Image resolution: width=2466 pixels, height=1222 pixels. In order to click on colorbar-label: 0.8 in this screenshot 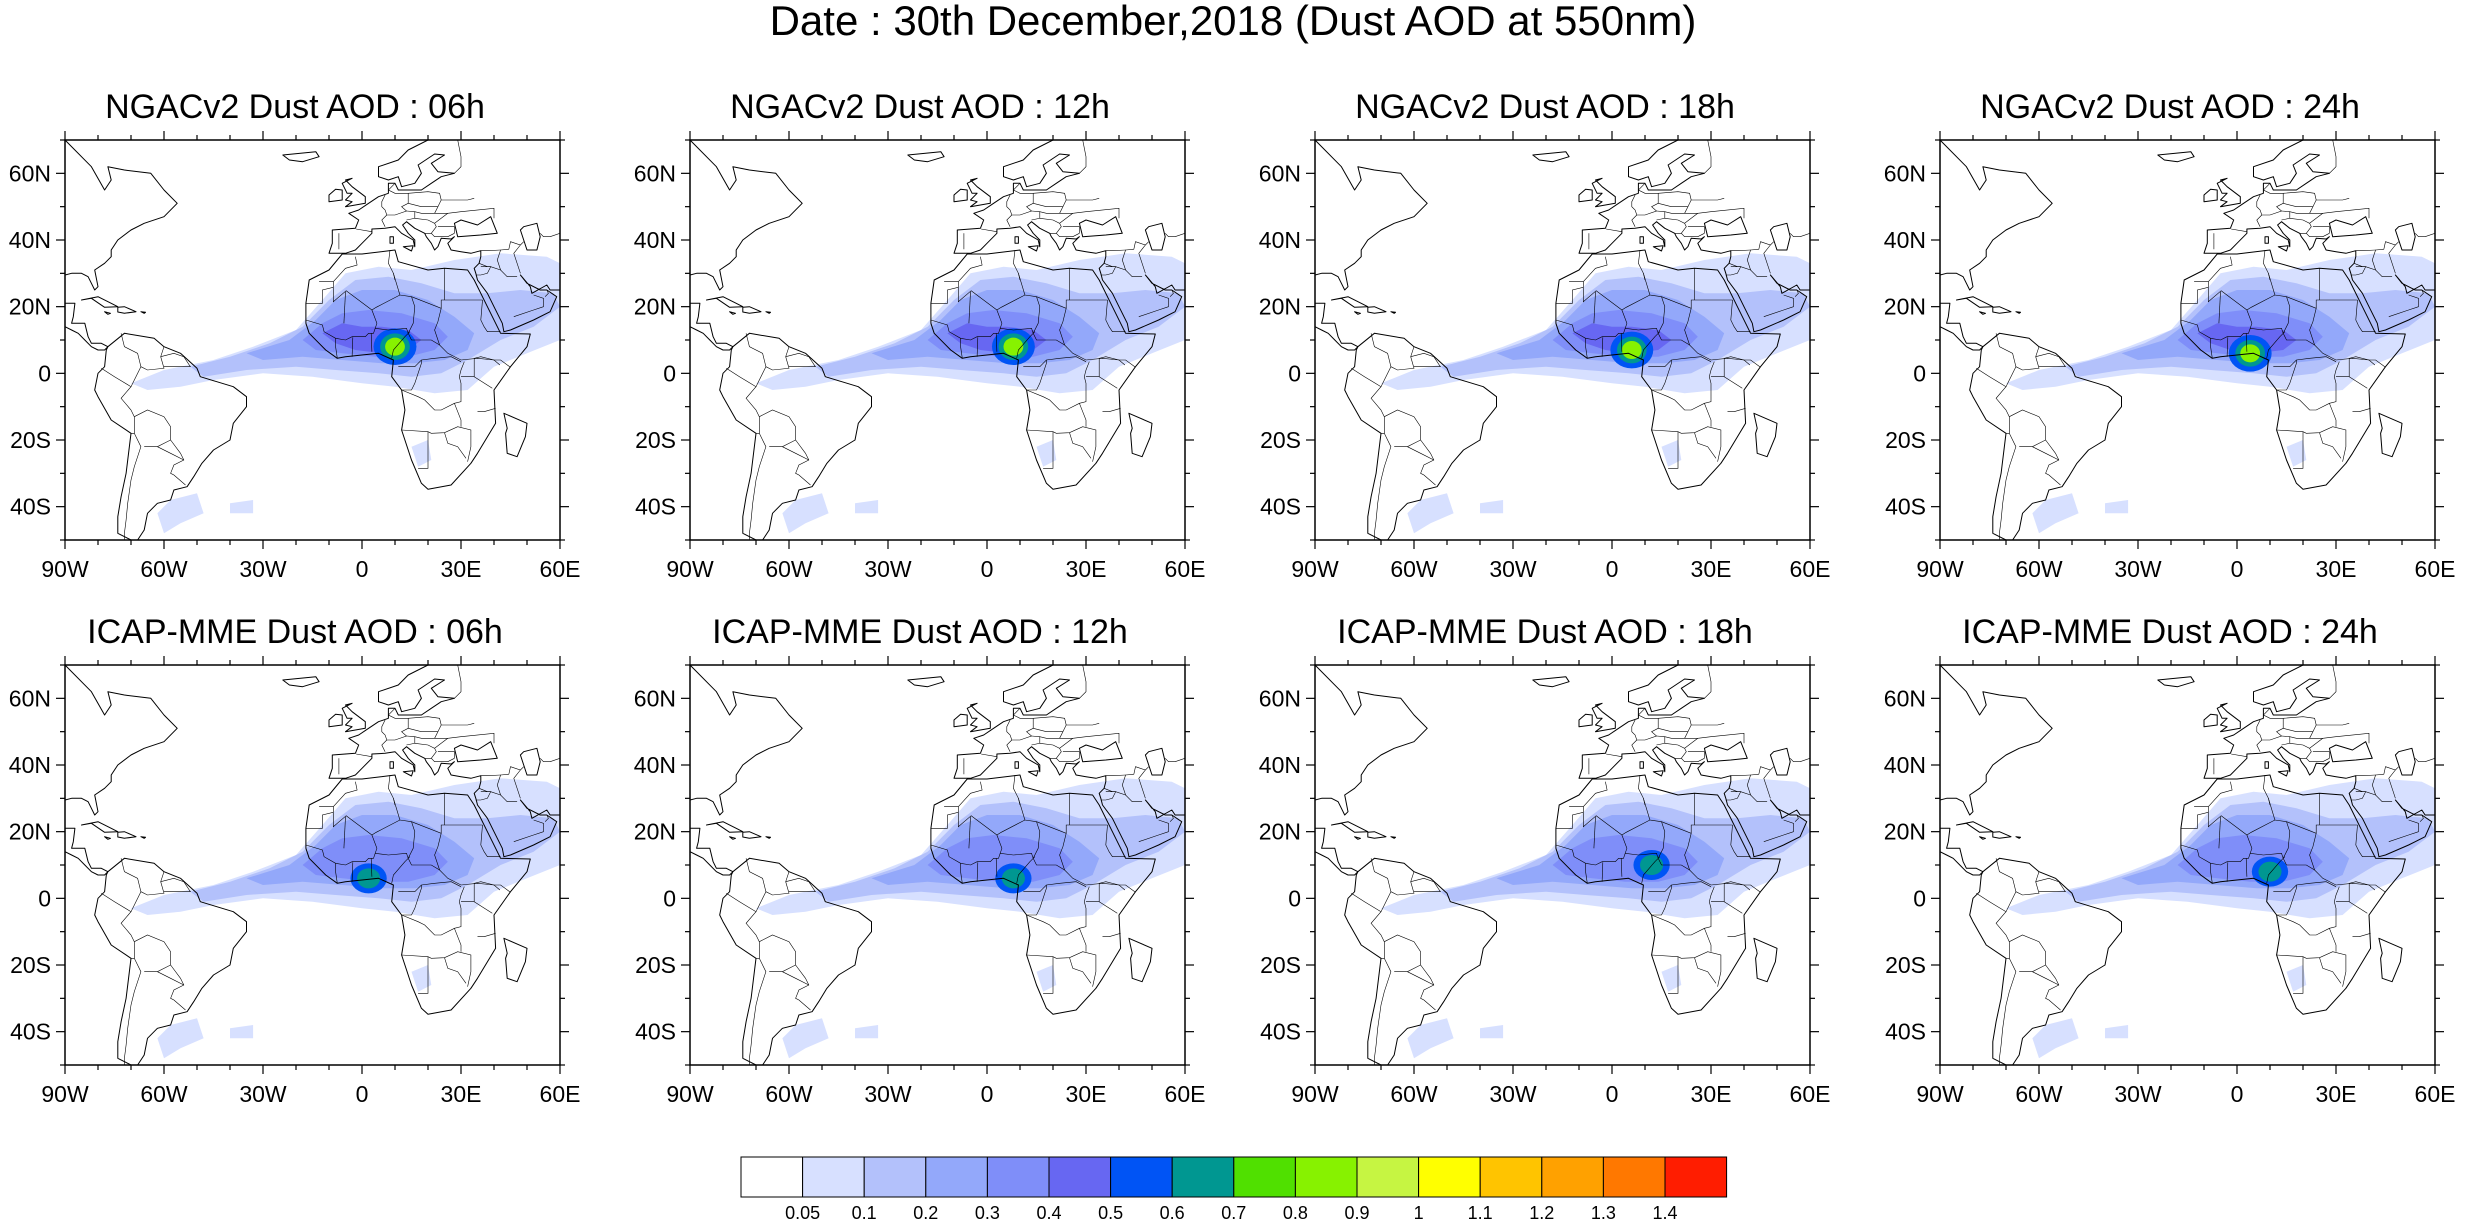, I will do `click(1295, 1212)`.